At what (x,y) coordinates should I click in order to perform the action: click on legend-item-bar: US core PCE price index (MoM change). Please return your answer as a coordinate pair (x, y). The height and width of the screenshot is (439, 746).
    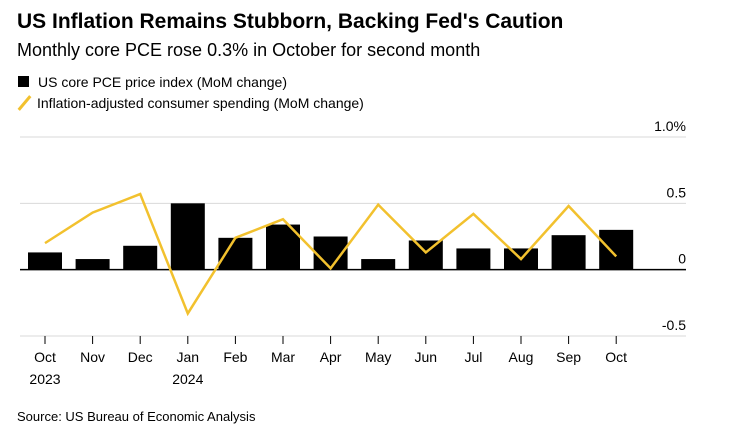
    Looking at the image, I should click on (190, 81).